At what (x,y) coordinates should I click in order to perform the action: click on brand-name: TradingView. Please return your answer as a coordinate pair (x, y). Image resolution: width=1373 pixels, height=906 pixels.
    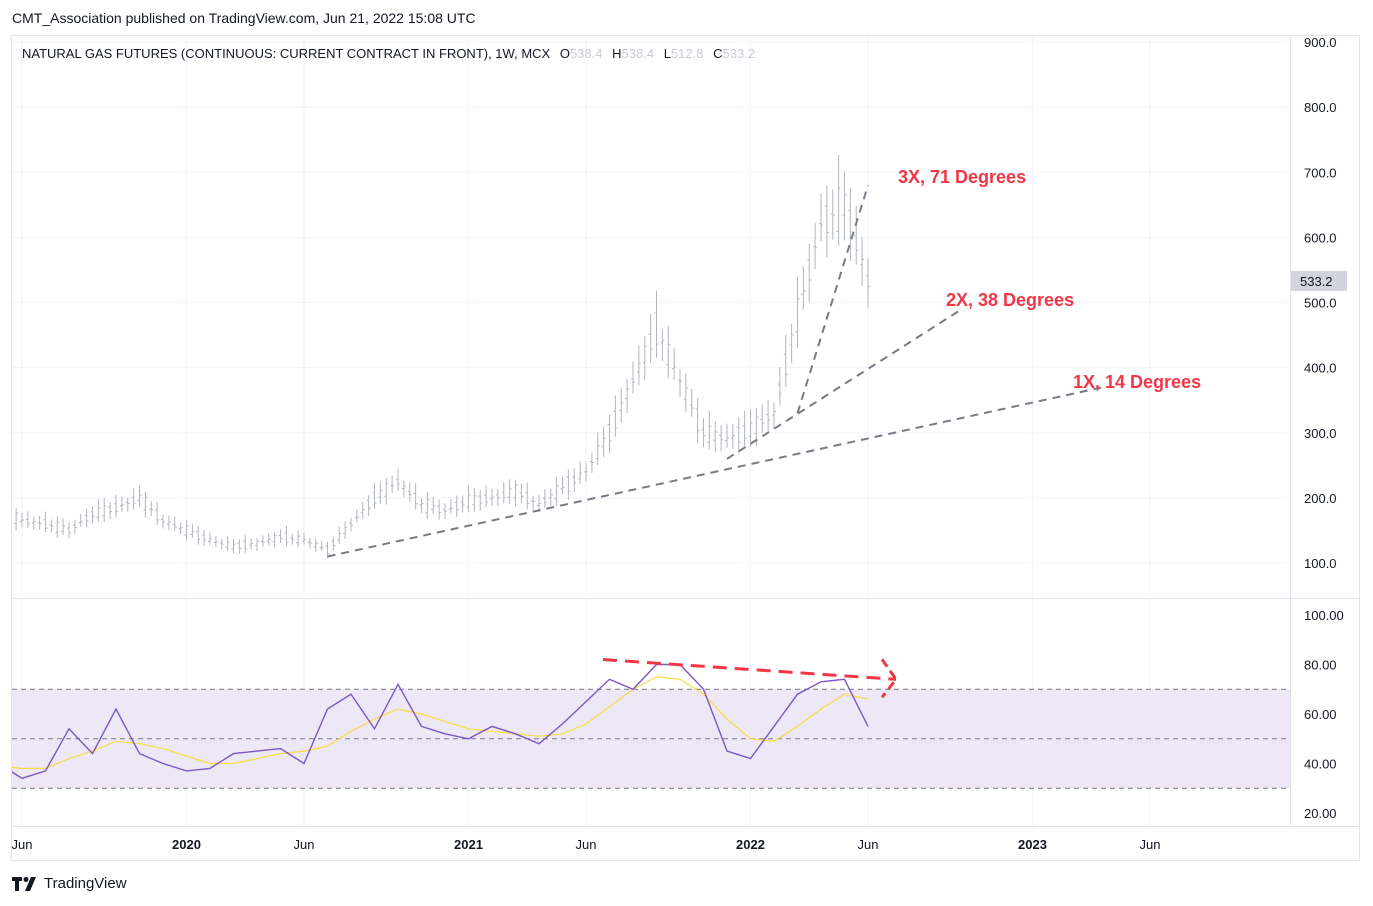
    Looking at the image, I should click on (85, 883).